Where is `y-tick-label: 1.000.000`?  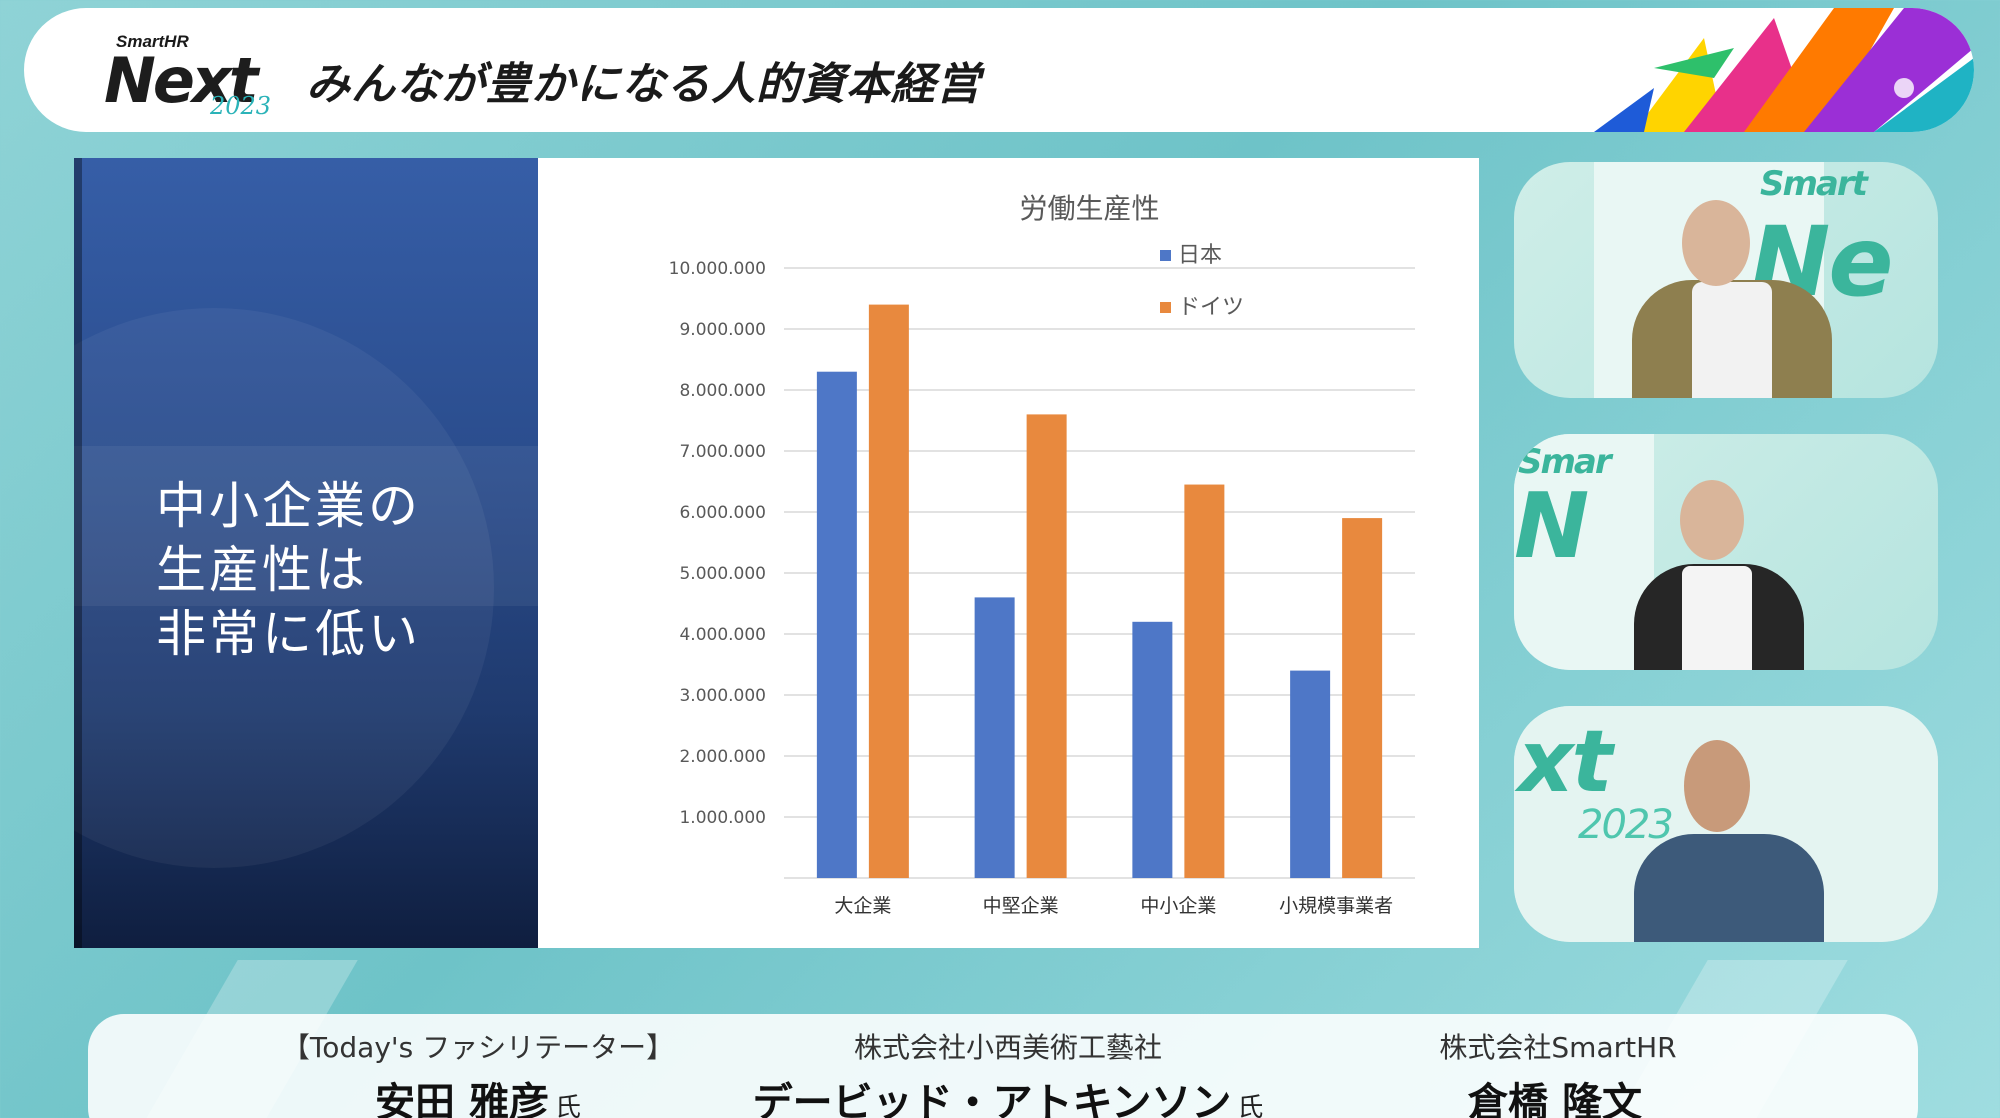
y-tick-label: 1.000.000 is located at coordinates (722, 818).